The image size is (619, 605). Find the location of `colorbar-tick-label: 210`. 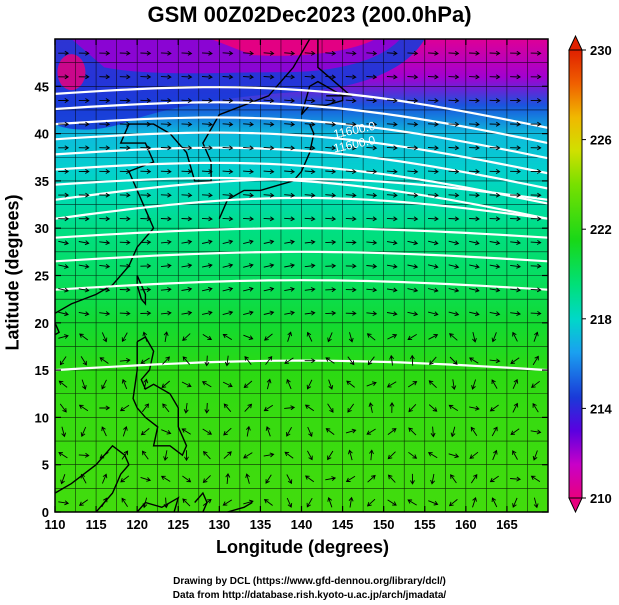

colorbar-tick-label: 210 is located at coordinates (601, 498).